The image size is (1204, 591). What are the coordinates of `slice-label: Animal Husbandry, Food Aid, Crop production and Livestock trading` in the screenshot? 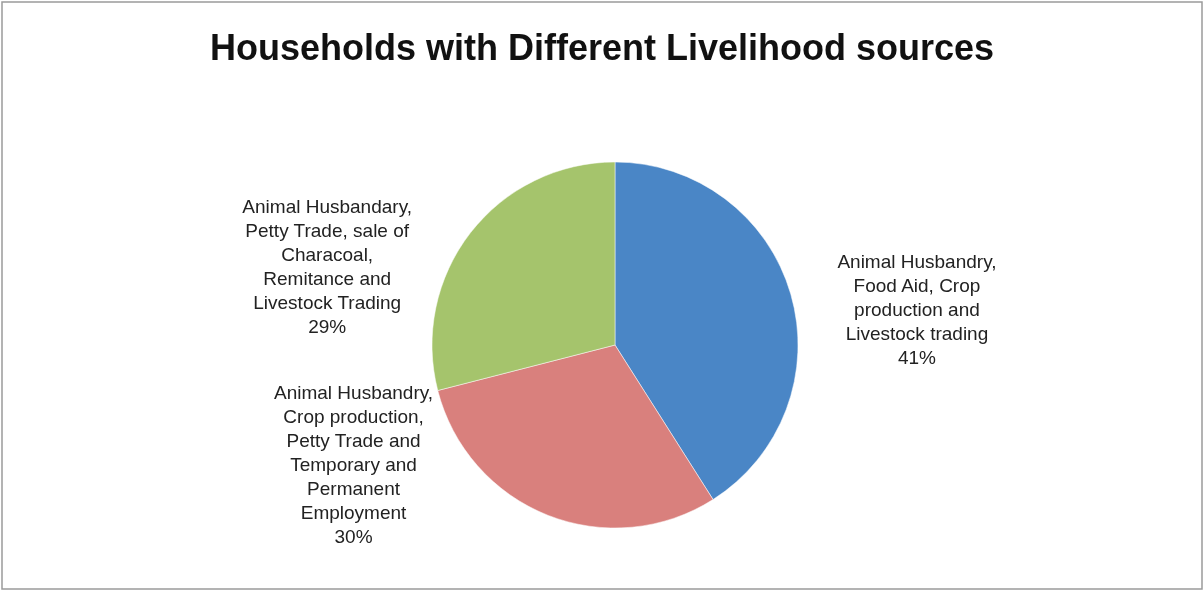 It's located at (917, 297).